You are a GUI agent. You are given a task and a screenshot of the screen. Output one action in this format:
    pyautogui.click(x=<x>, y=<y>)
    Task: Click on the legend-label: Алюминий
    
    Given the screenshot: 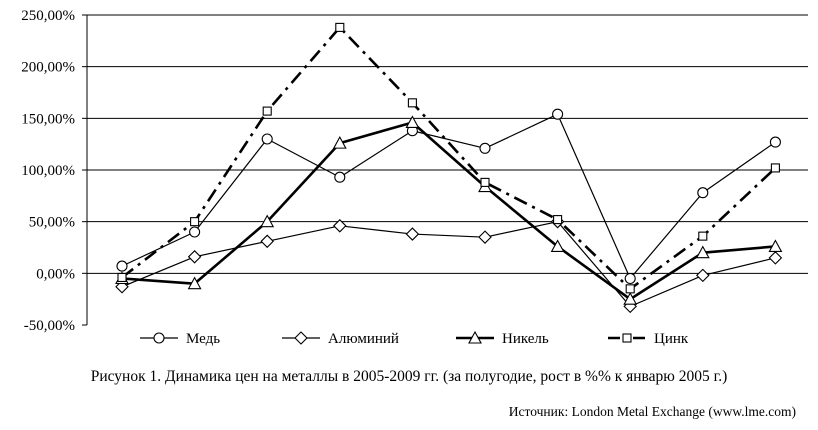 What is the action you would take?
    pyautogui.click(x=363, y=339)
    